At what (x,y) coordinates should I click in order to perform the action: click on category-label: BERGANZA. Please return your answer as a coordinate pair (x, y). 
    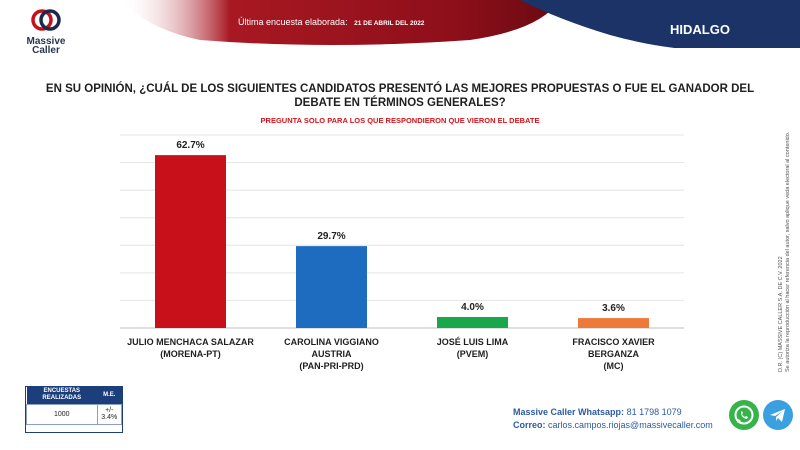
    Looking at the image, I should click on (613, 354).